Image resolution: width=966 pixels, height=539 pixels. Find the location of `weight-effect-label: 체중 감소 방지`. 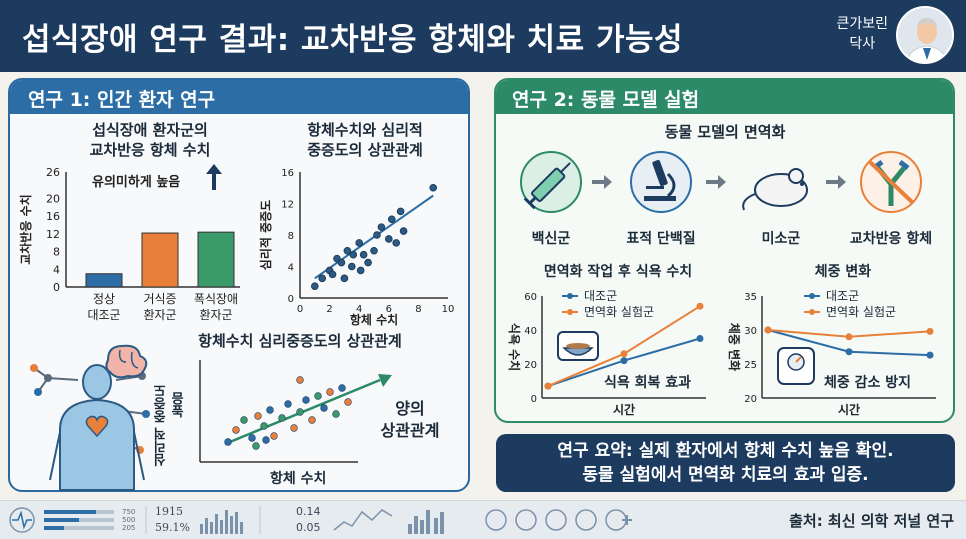

weight-effect-label: 체중 감소 방지 is located at coordinates (868, 383).